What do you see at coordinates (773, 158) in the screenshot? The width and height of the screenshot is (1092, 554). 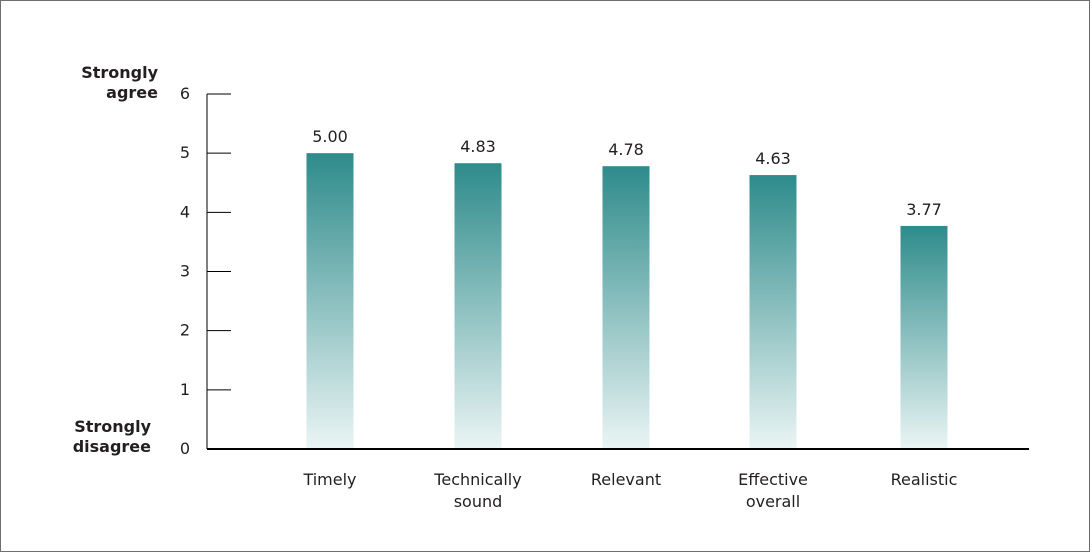 I see `data-label: 4.63` at bounding box center [773, 158].